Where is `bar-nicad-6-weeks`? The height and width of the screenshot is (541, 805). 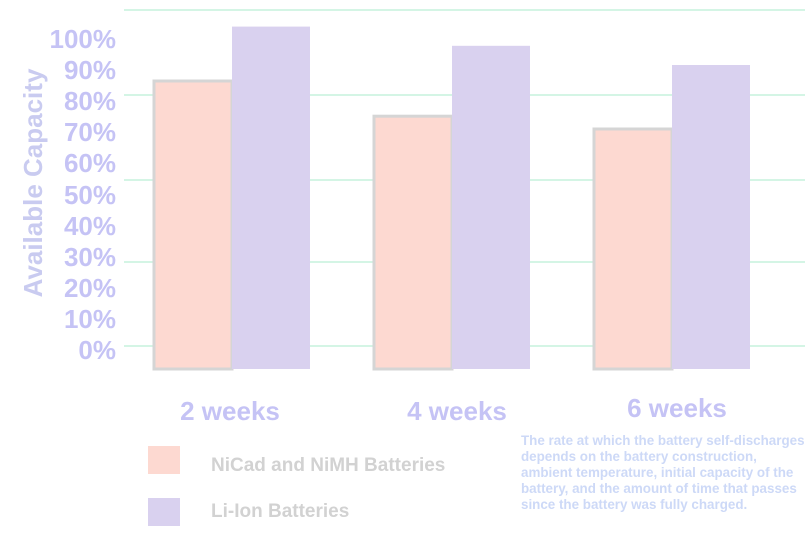
bar-nicad-6-weeks is located at coordinates (633, 249).